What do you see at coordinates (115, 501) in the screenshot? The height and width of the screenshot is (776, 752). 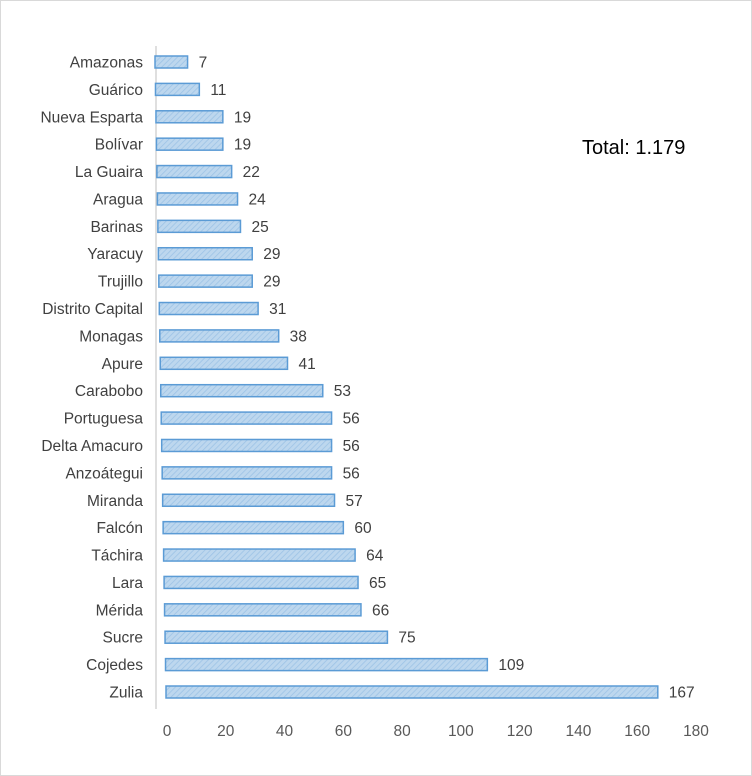 I see `category-label: Miranda` at bounding box center [115, 501].